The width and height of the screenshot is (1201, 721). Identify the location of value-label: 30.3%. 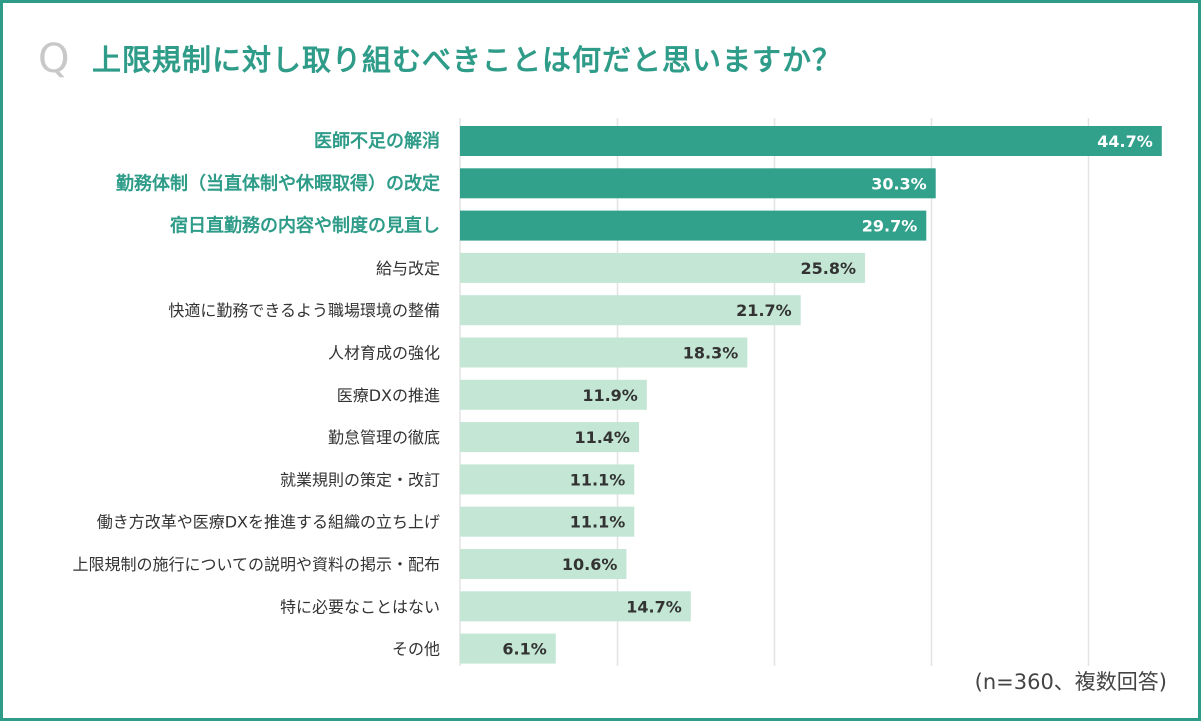
(899, 183).